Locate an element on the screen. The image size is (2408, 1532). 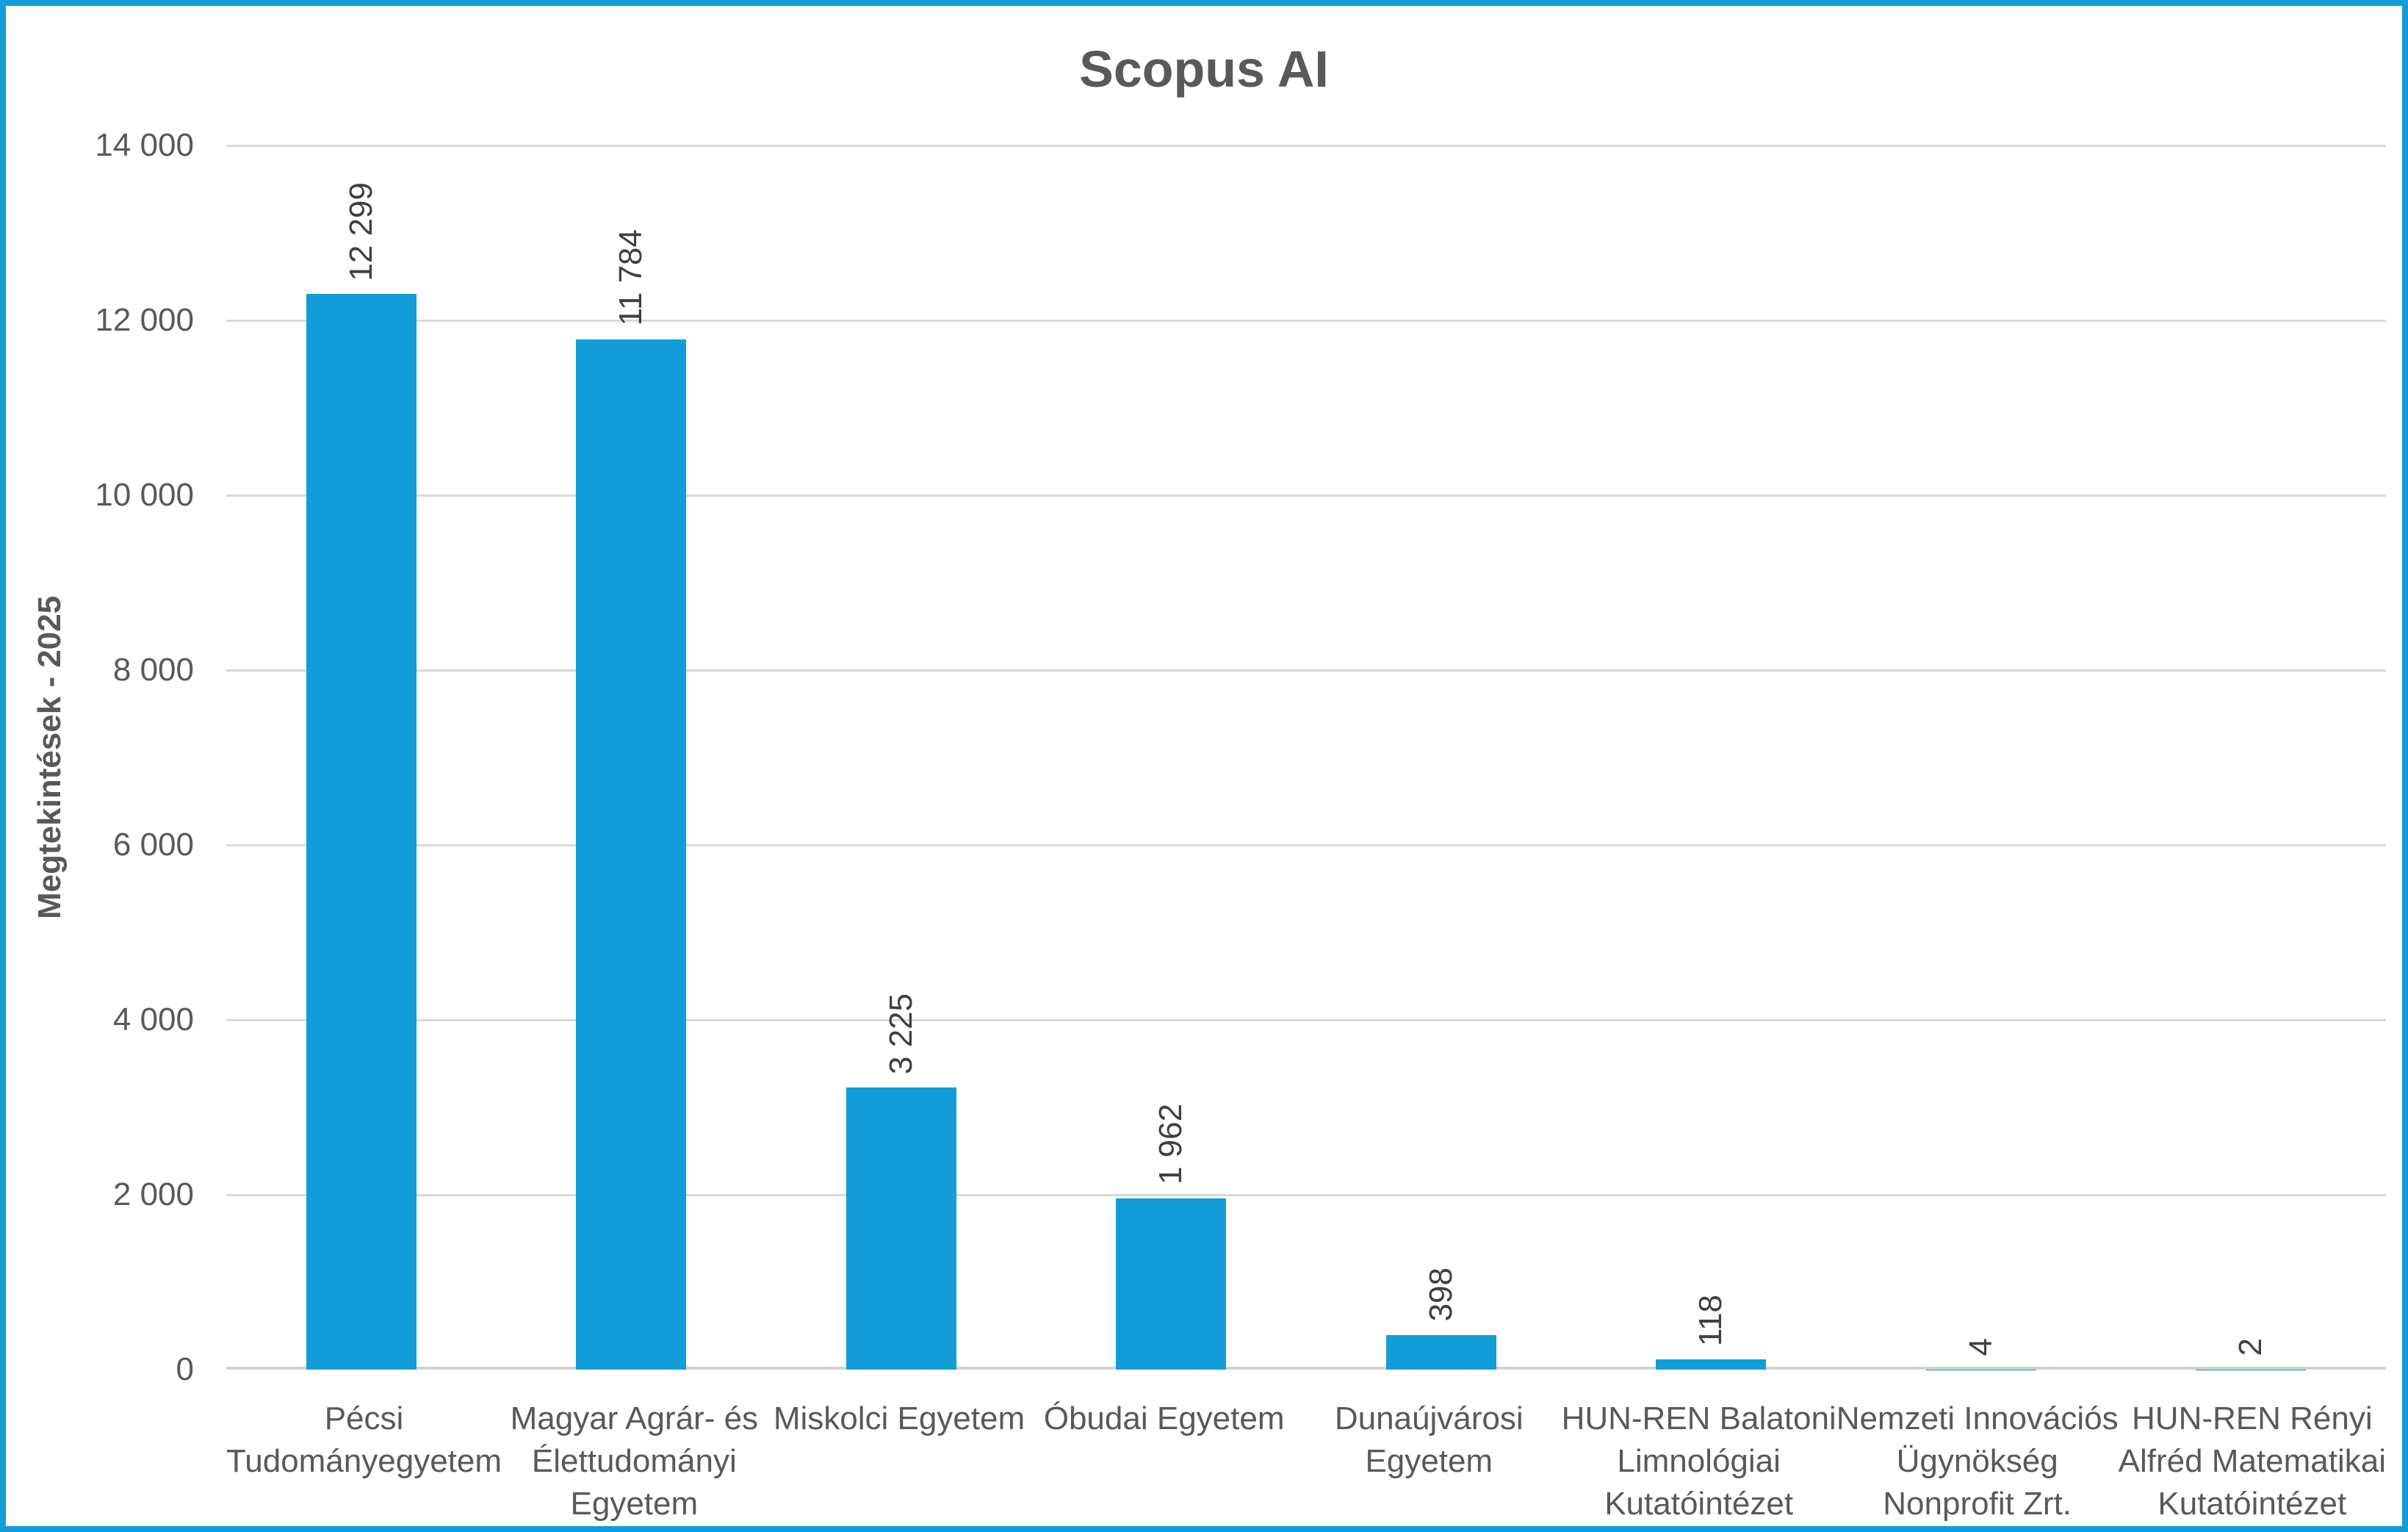
bar-value-label: 3 225 is located at coordinates (901, 1034).